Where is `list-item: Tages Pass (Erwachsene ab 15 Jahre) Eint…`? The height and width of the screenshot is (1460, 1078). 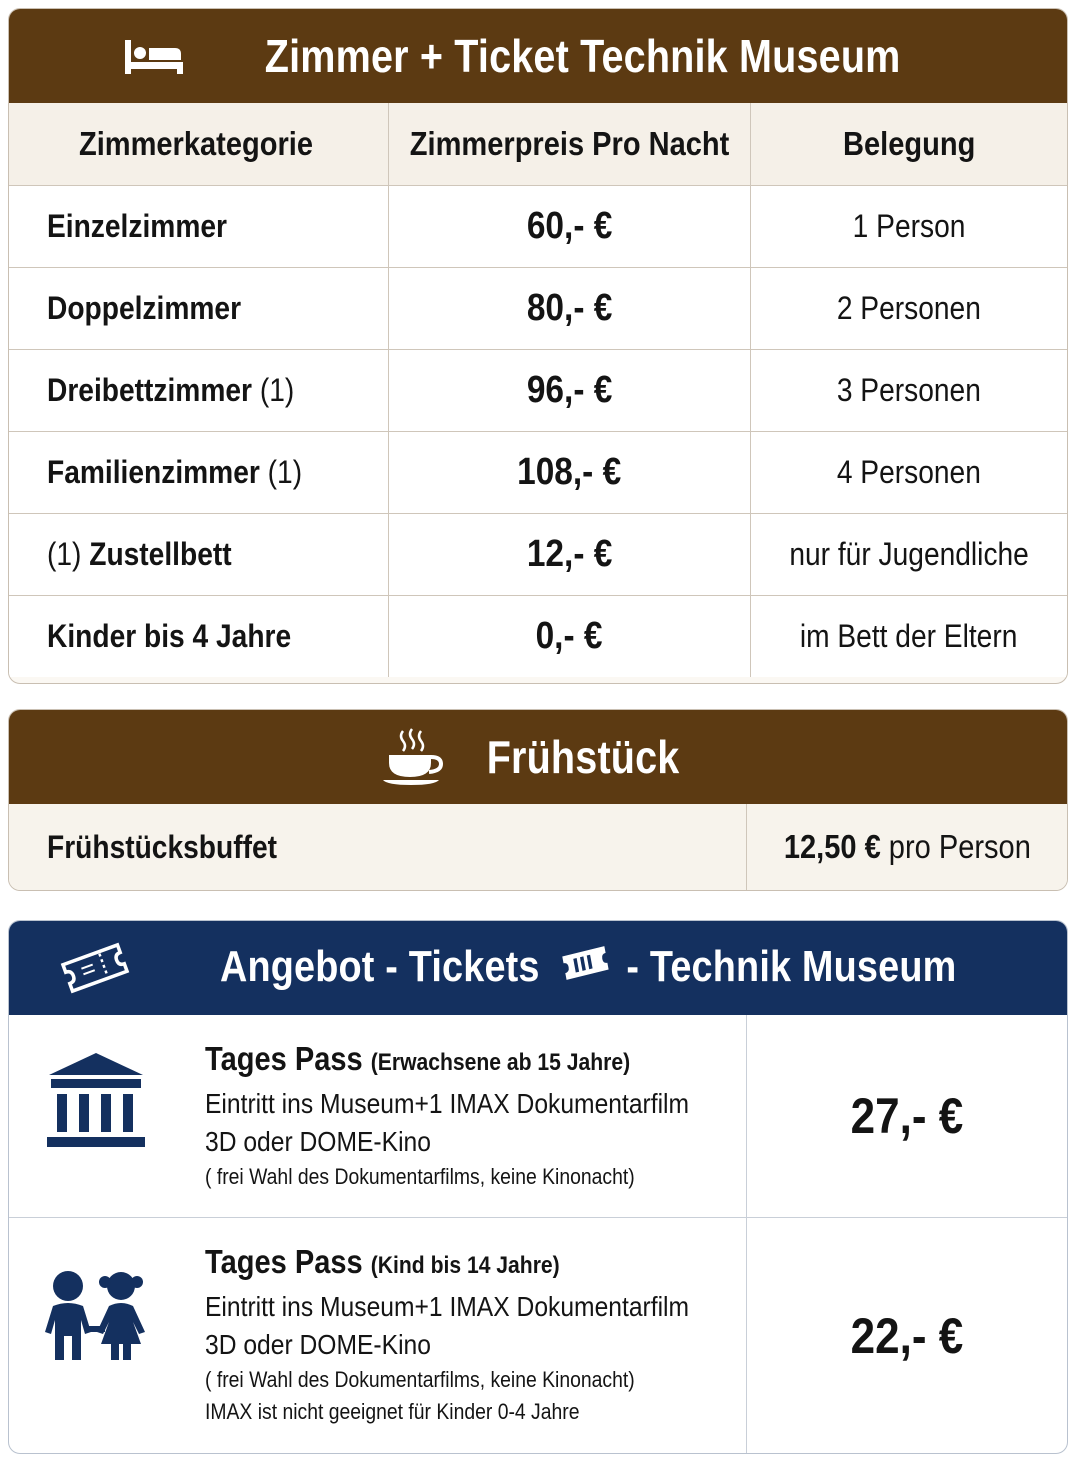 list-item: Tages Pass (Erwachsene ab 15 Jahre) Eint… is located at coordinates (538, 1116).